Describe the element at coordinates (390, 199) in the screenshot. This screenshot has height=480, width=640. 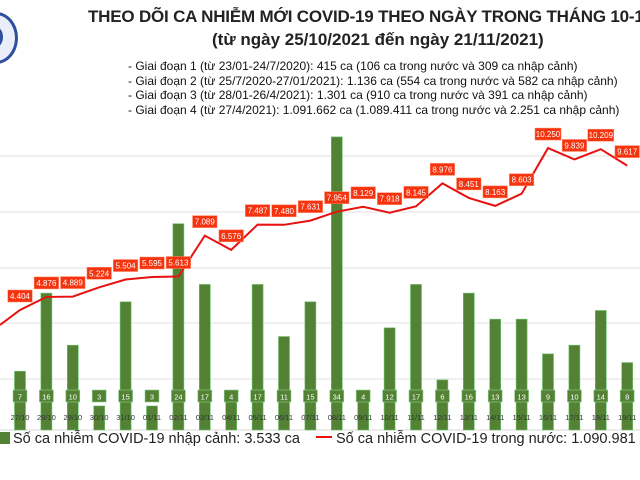
I see `line-label: 7.918` at that location.